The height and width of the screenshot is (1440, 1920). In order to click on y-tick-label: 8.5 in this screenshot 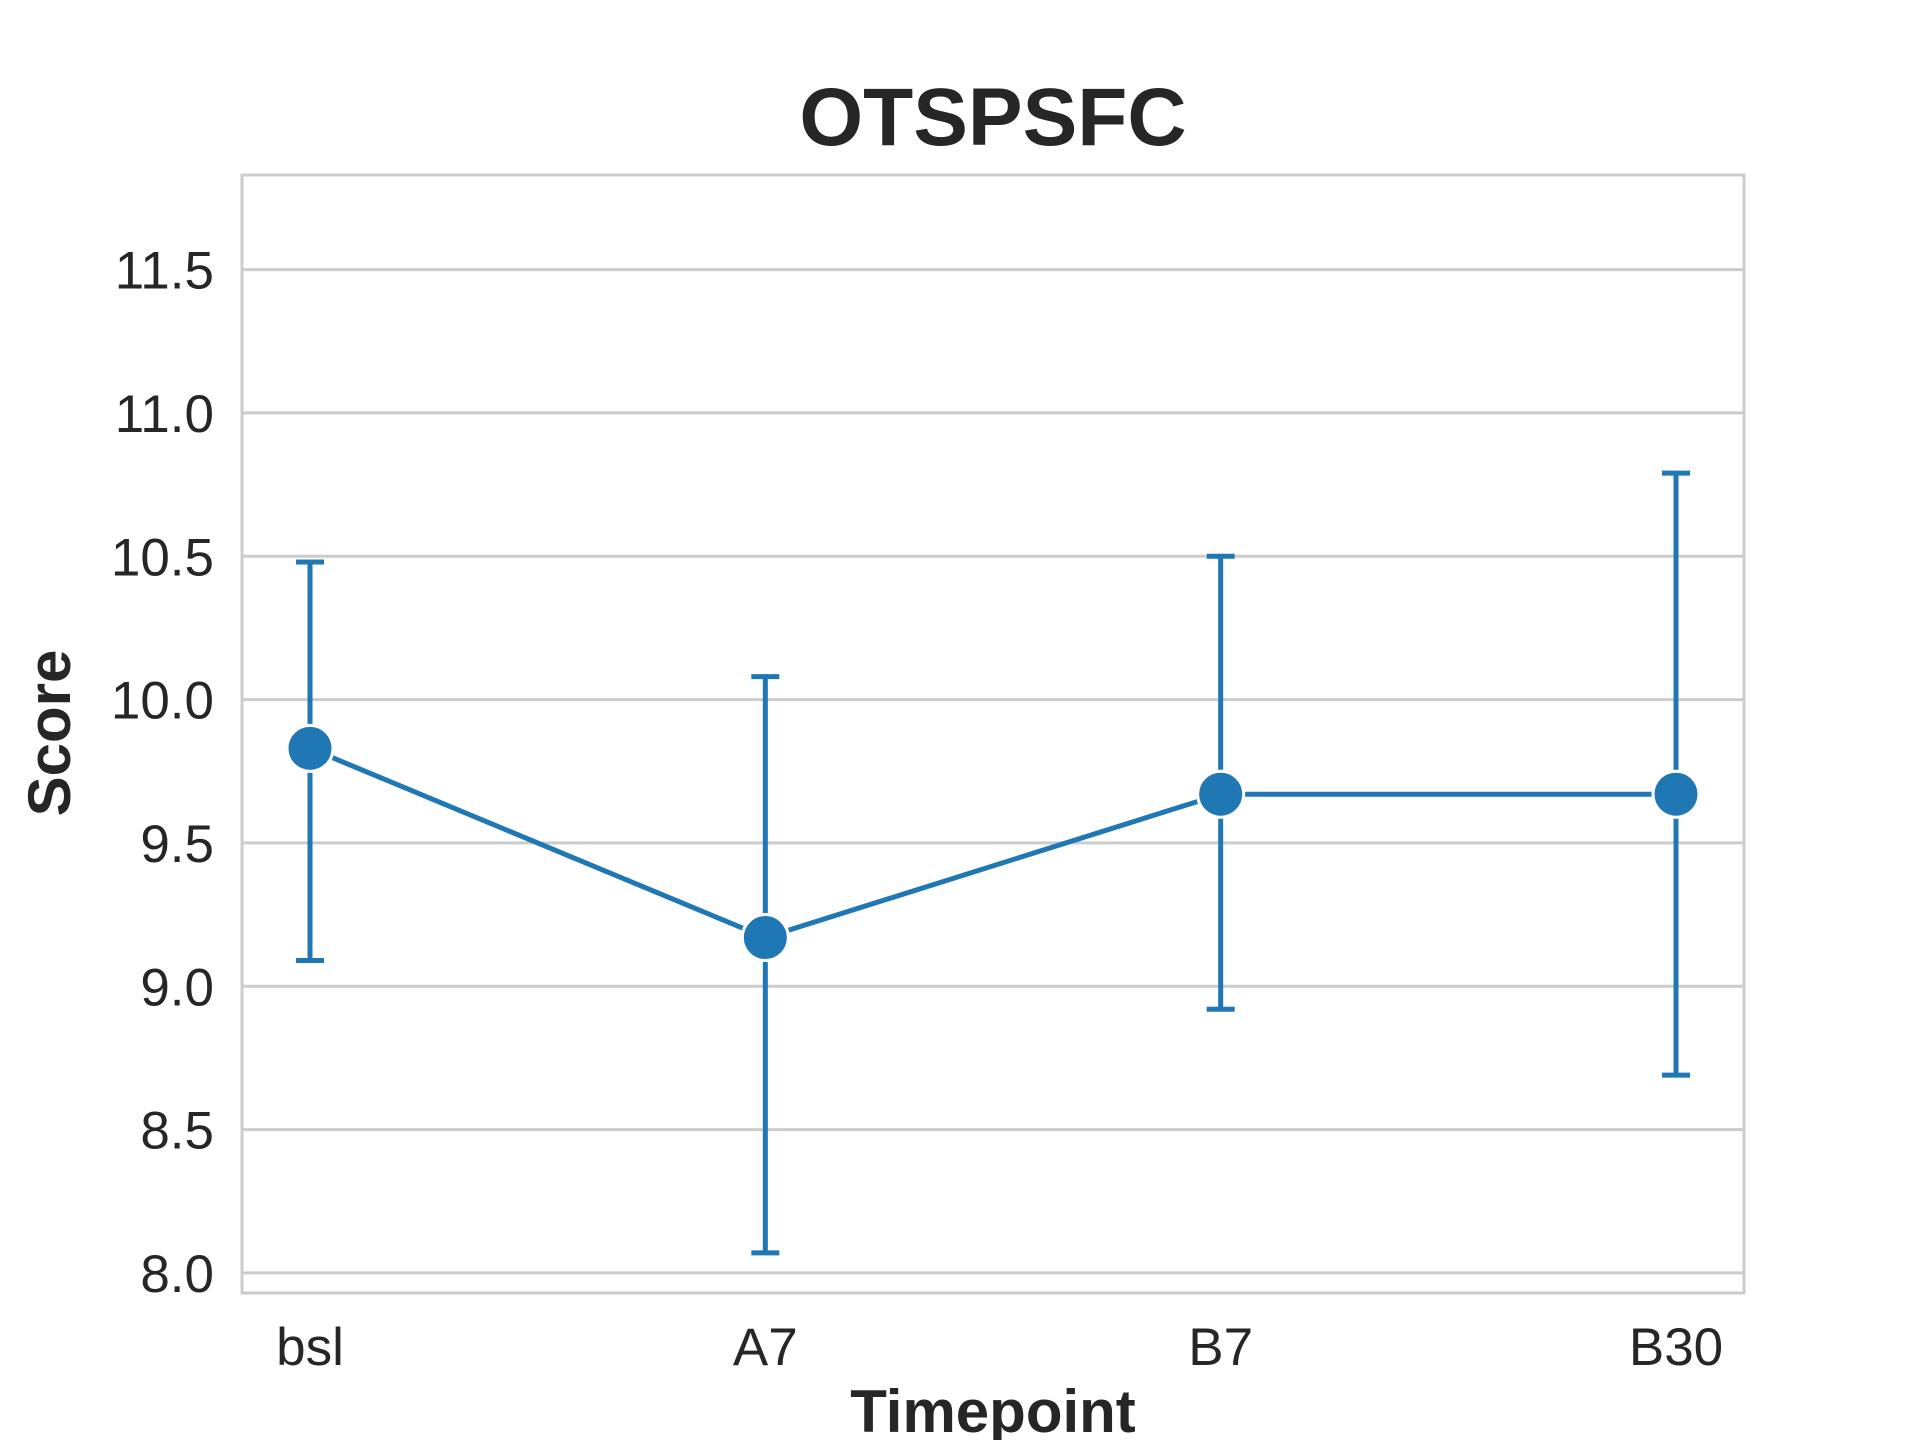, I will do `click(177, 1131)`.